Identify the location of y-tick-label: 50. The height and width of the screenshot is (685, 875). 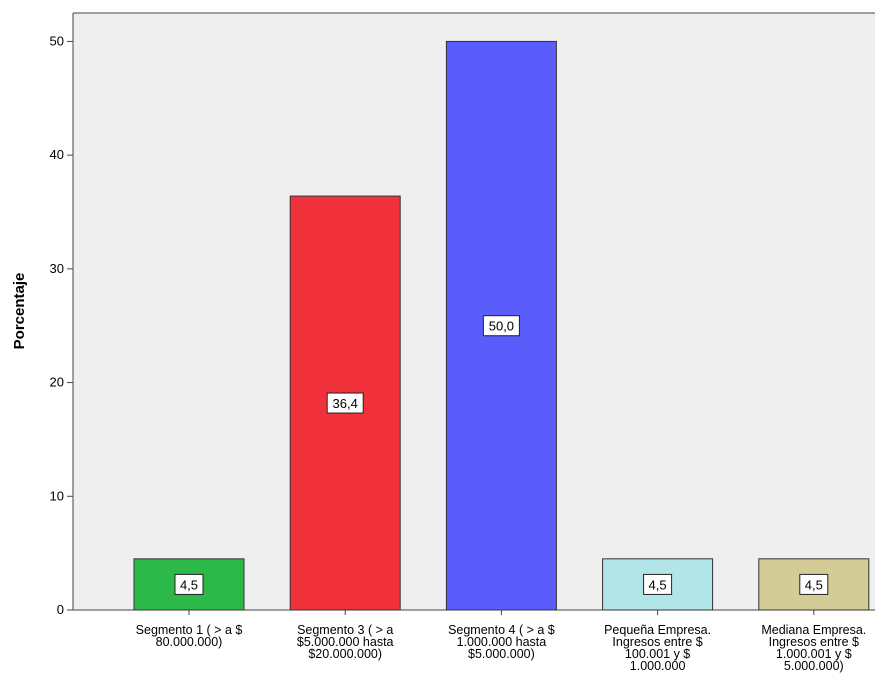
(57, 40).